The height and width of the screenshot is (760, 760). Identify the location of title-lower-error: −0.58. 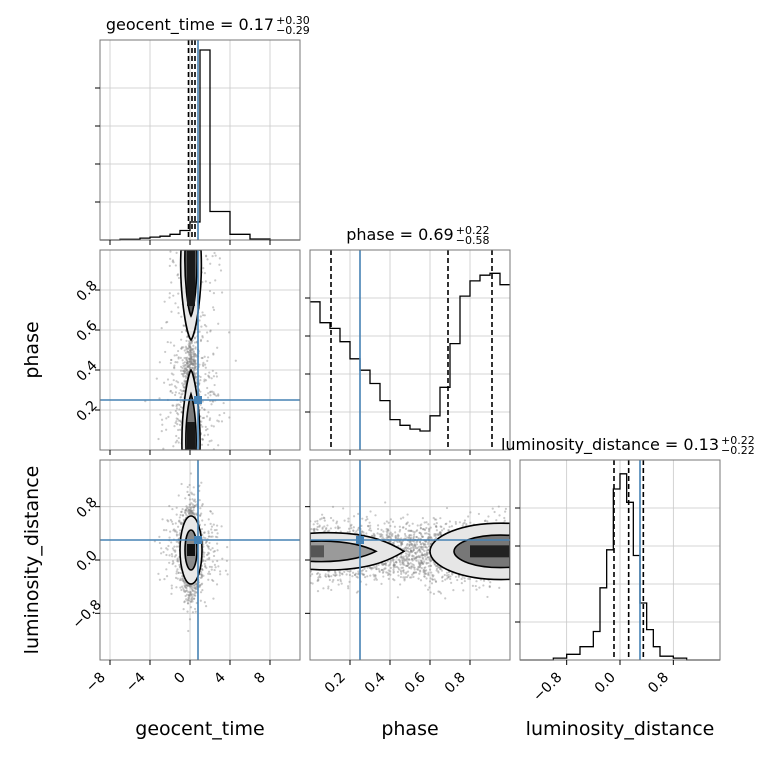
(473, 240).